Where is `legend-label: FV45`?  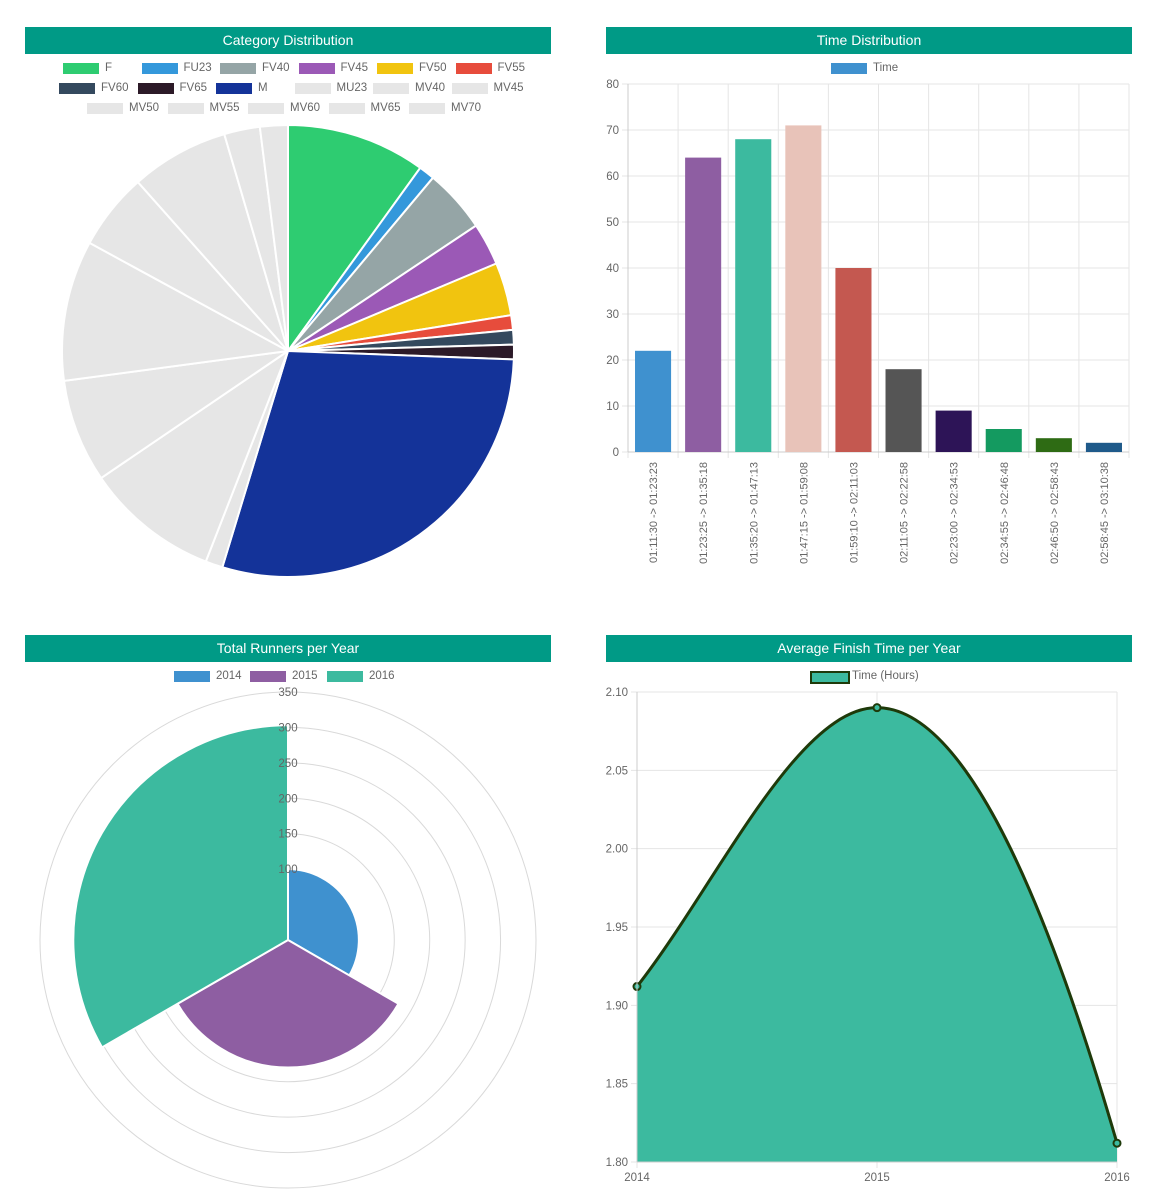 legend-label: FV45 is located at coordinates (354, 68).